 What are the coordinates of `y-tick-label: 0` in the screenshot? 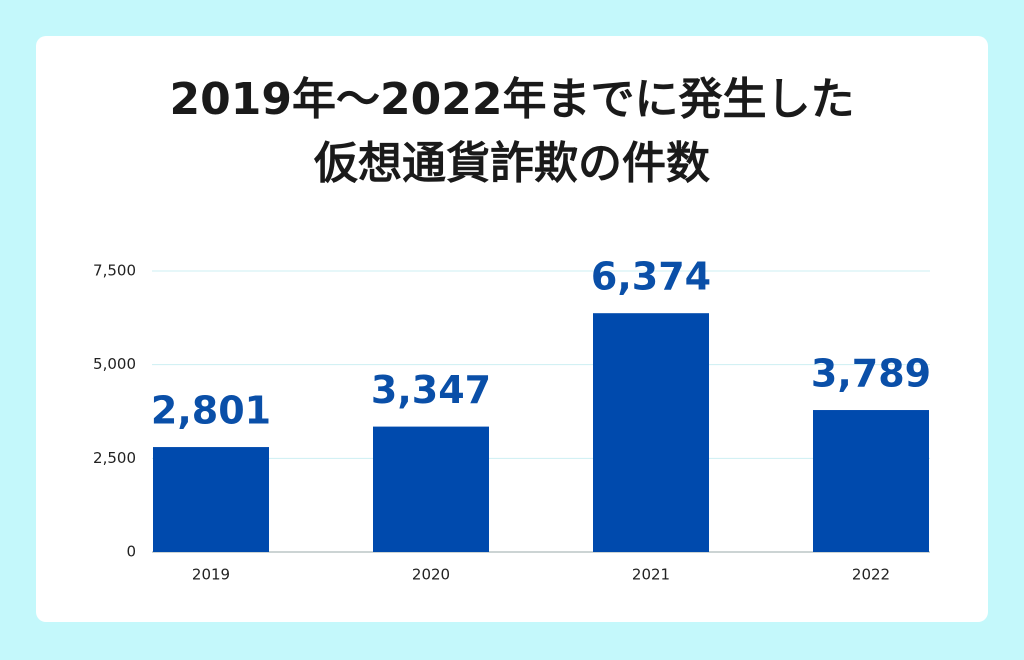 It's located at (131, 552).